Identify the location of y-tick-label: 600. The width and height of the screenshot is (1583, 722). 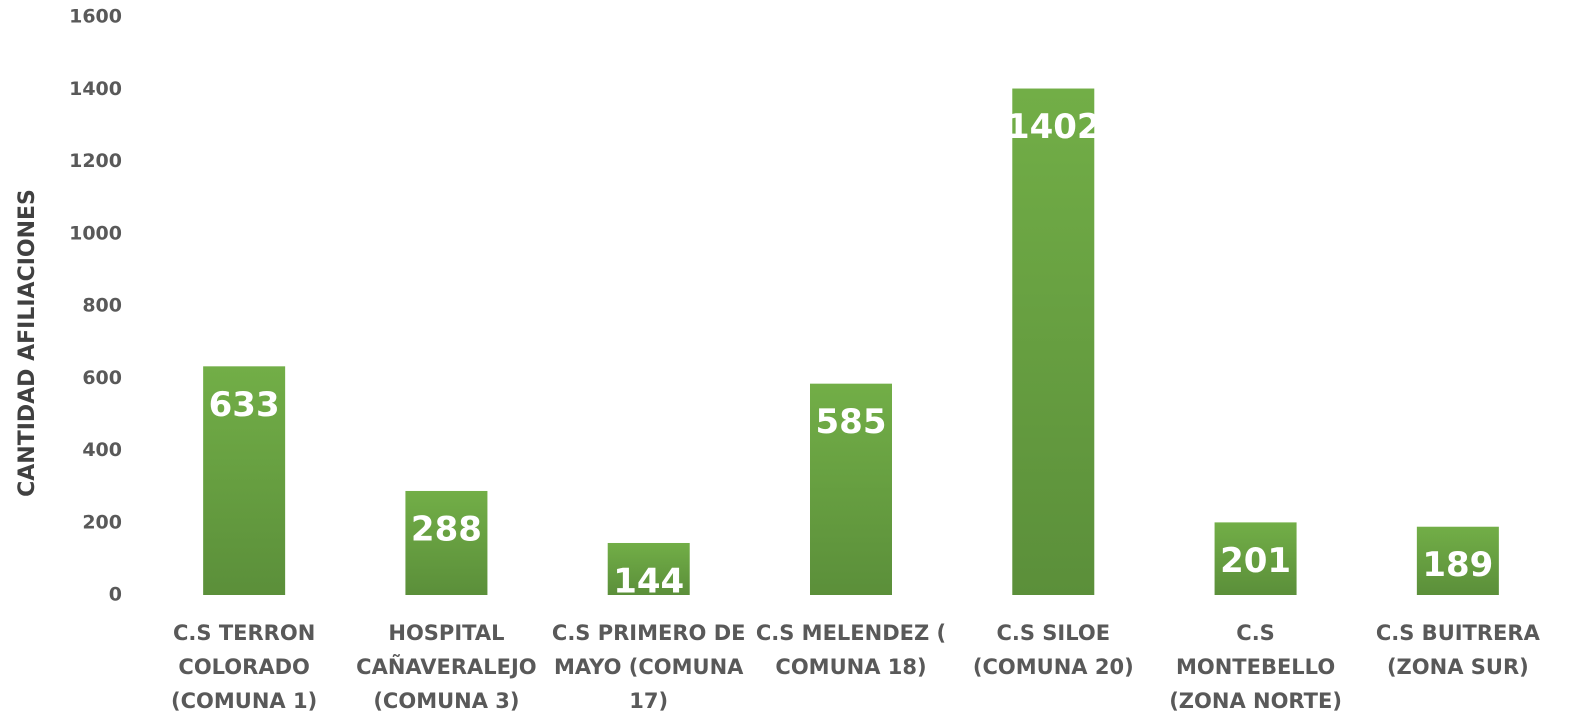
(102, 378).